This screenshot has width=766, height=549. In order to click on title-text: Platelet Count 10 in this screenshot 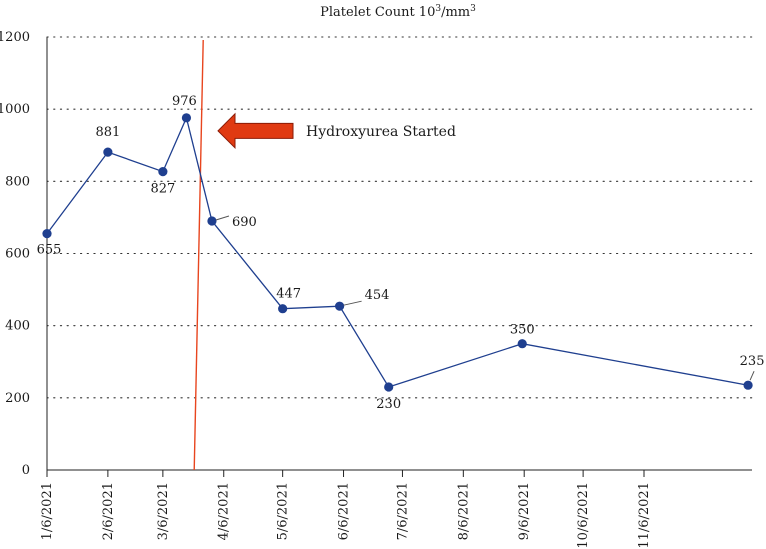, I will do `click(377, 12)`.